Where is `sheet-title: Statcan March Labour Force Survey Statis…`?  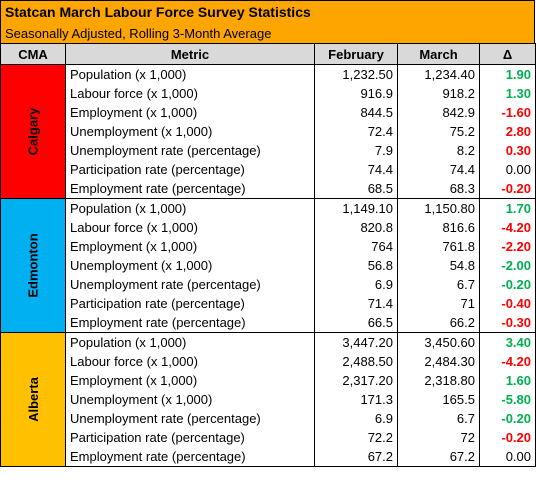 sheet-title: Statcan March Labour Force Survey Statis… is located at coordinates (158, 12).